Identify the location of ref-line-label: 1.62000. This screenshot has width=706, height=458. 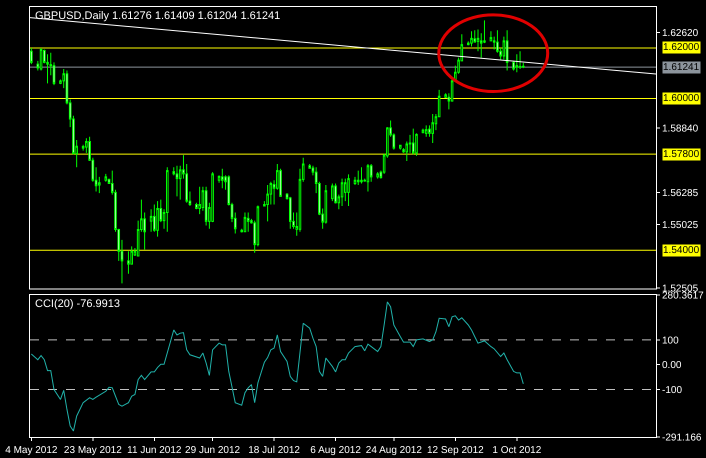
(681, 47).